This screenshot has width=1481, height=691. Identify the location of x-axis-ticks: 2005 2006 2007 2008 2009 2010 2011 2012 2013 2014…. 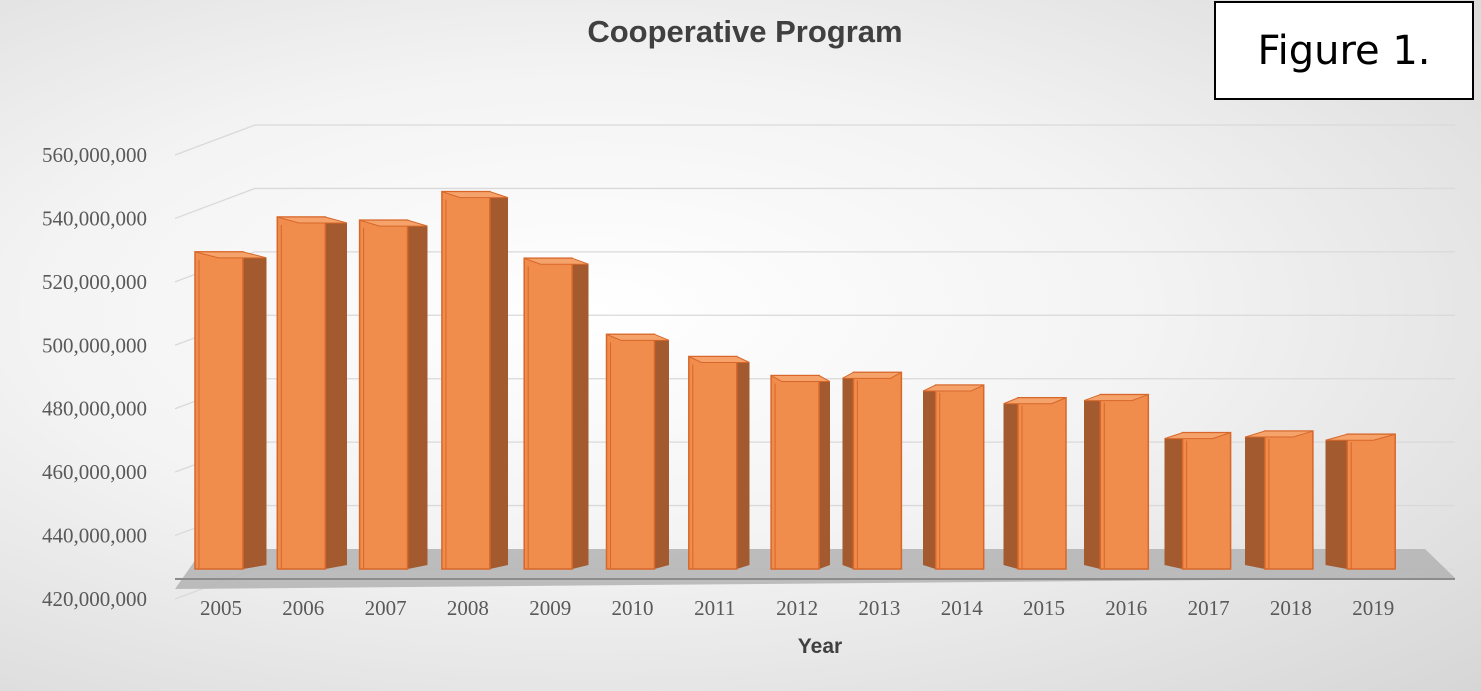
(797, 608).